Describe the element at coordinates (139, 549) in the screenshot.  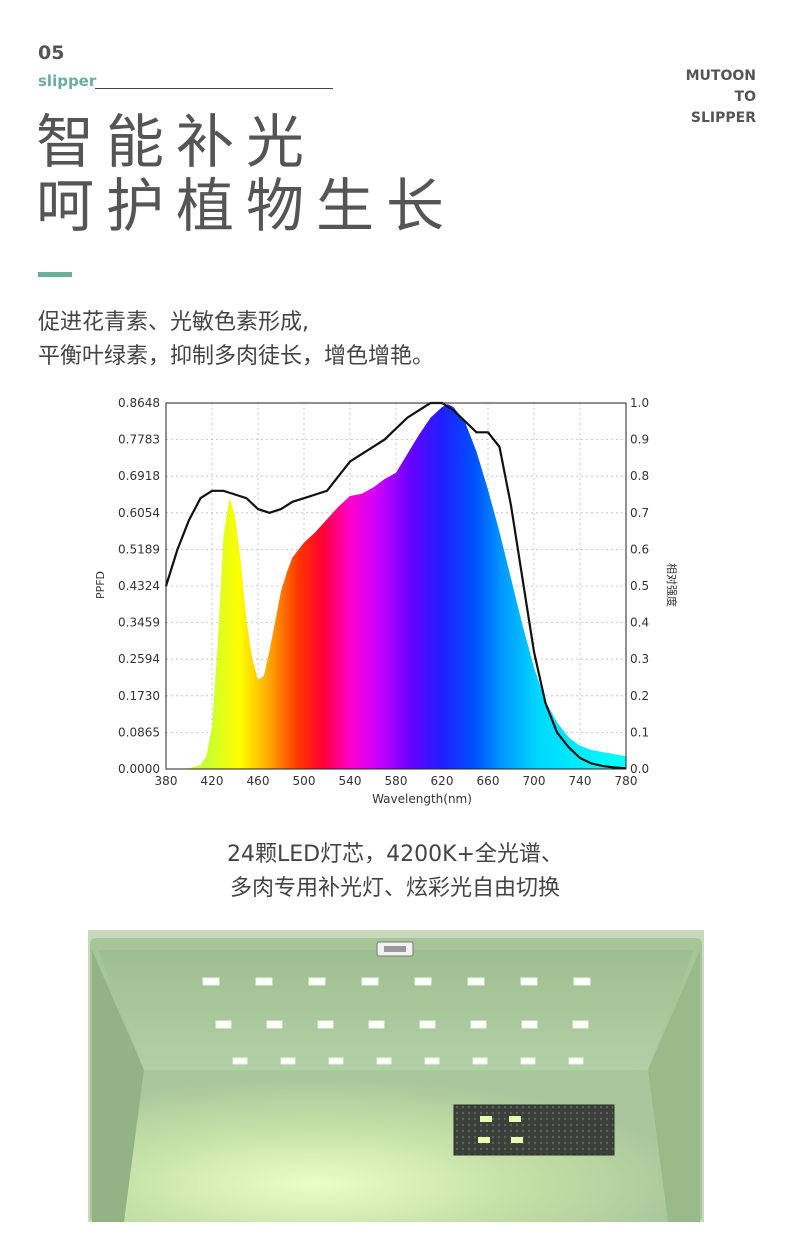
I see `y-tick-label: 0.5189` at that location.